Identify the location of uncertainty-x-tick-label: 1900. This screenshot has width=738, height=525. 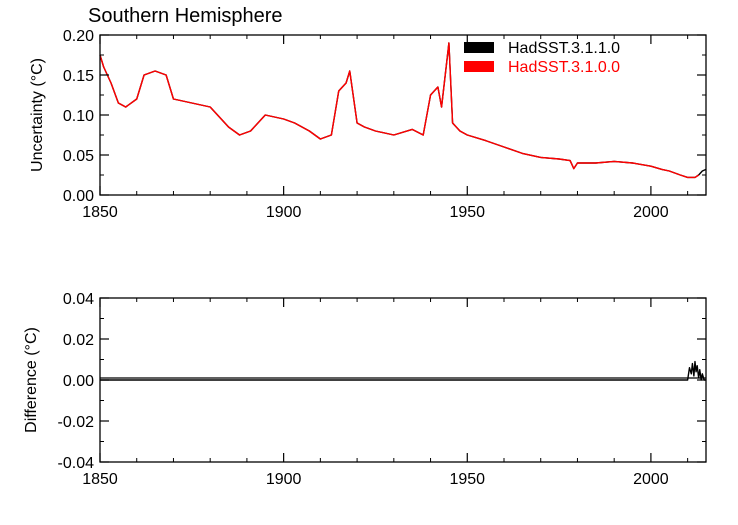
(284, 212).